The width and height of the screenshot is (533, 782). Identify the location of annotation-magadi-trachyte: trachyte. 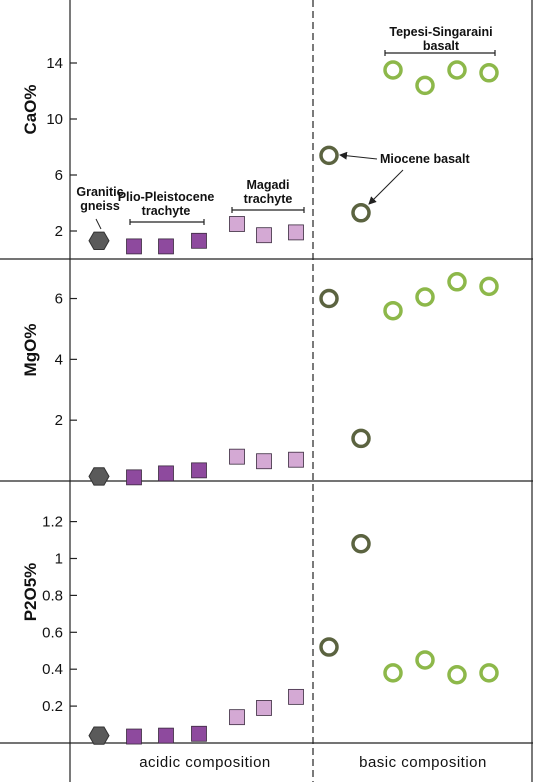
(268, 199).